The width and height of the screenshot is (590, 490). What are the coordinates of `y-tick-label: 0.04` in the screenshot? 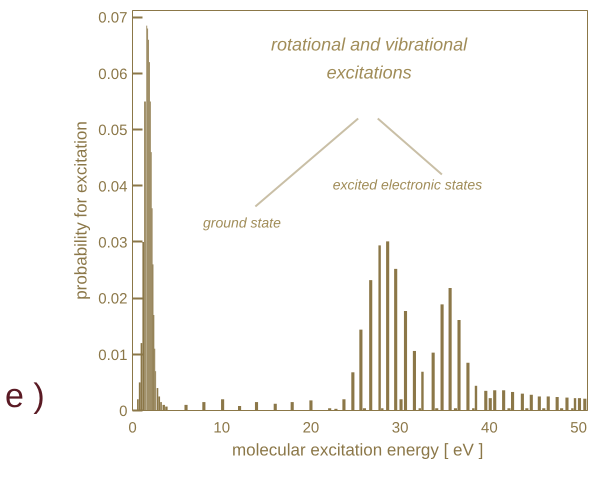 It's located at (113, 187).